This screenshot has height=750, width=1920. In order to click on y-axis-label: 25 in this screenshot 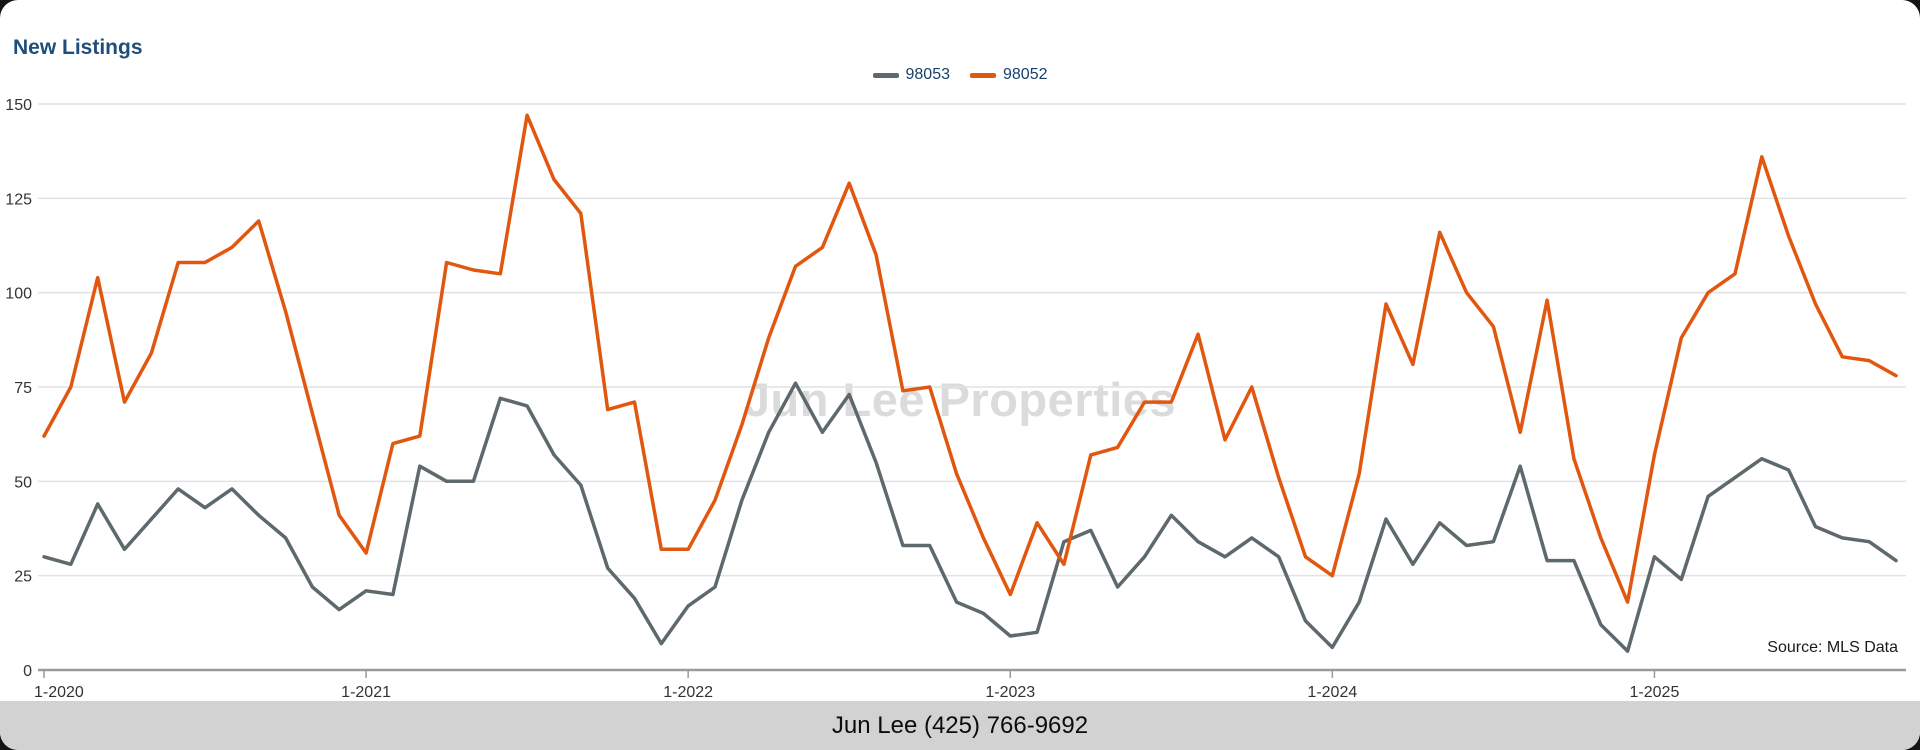, I will do `click(23, 577)`.